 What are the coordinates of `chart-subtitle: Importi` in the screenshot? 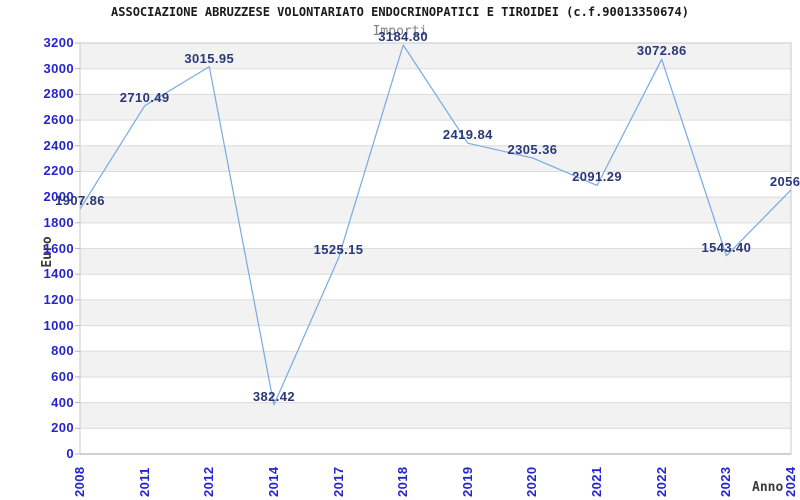 It's located at (400, 31).